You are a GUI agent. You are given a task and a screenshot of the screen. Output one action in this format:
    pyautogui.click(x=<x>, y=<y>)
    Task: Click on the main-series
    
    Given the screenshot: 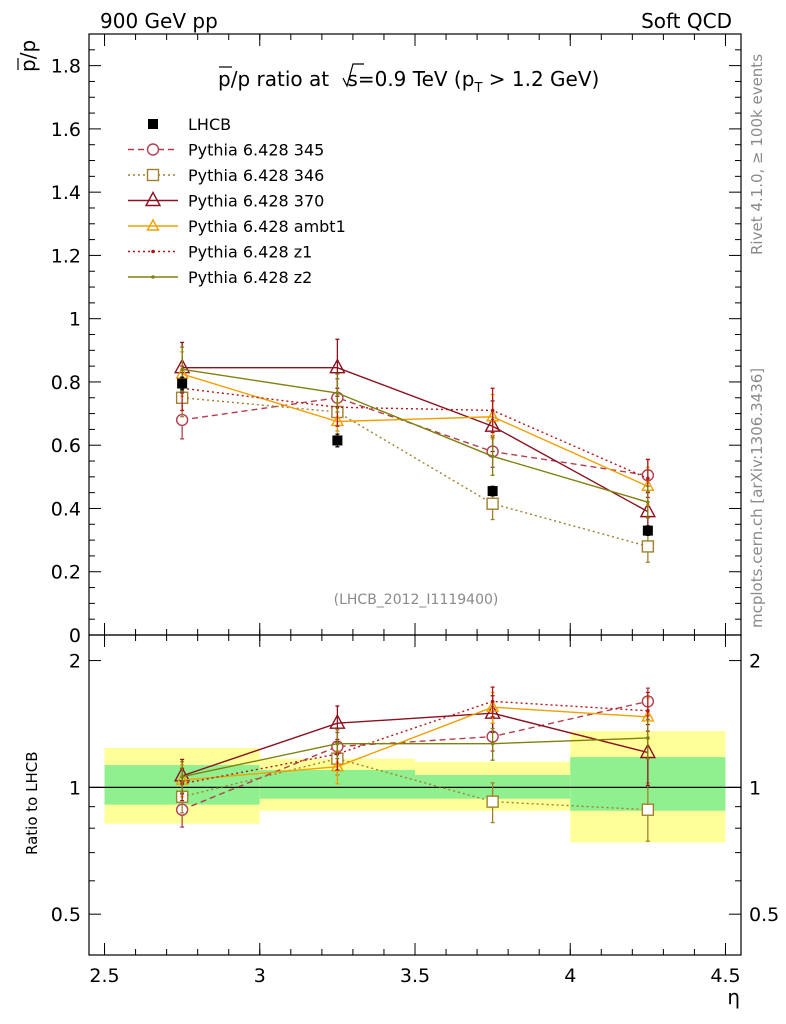 What is the action you would take?
    pyautogui.click(x=415, y=450)
    